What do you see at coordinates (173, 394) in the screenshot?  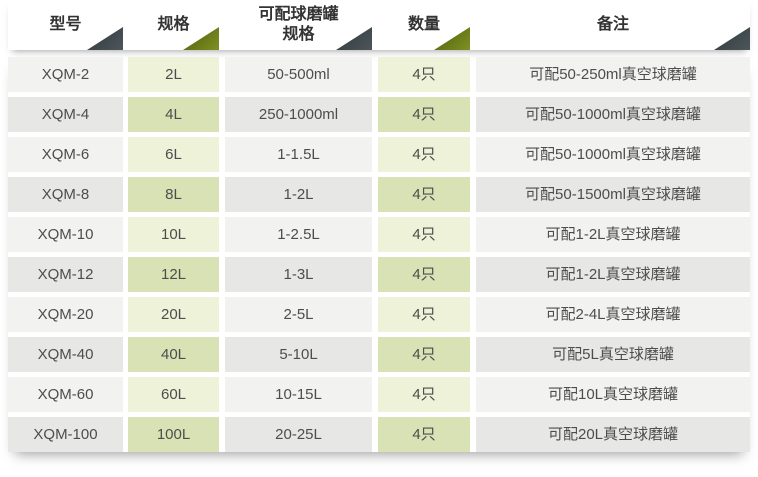 I see `cell-spec: 60L` at bounding box center [173, 394].